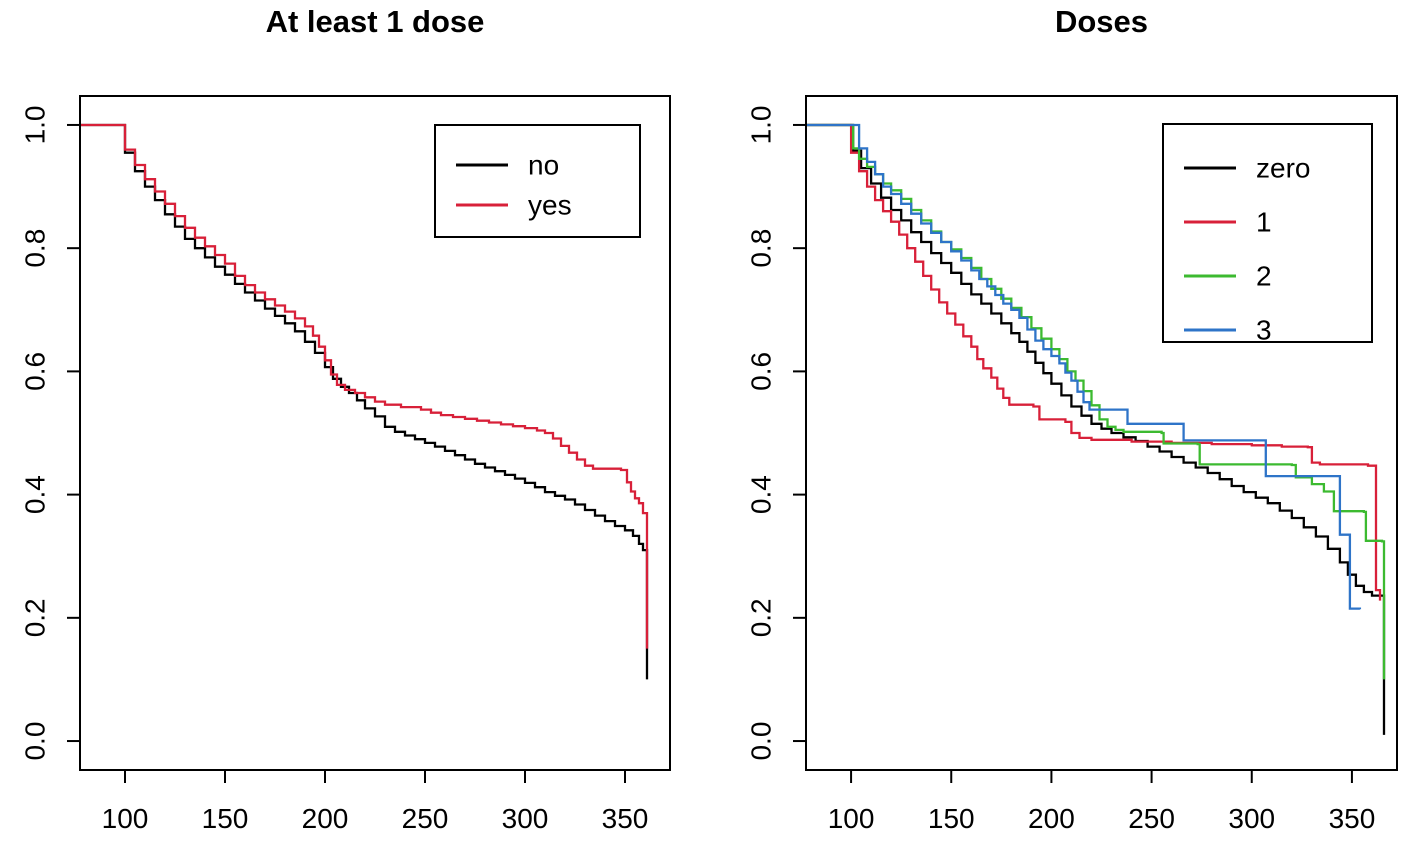 This screenshot has height=851, width=1418. Describe the element at coordinates (1264, 276) in the screenshot. I see `legend-label-2: 2` at that location.